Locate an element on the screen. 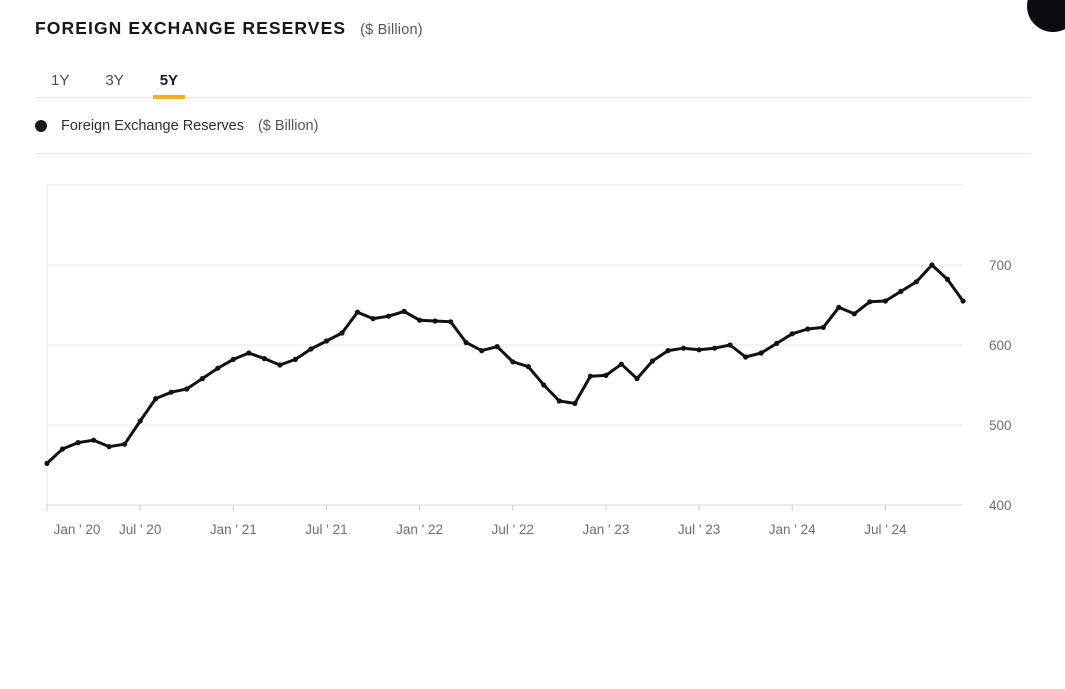 This screenshot has width=1065, height=689. y-axis-label: 500 is located at coordinates (1000, 425).